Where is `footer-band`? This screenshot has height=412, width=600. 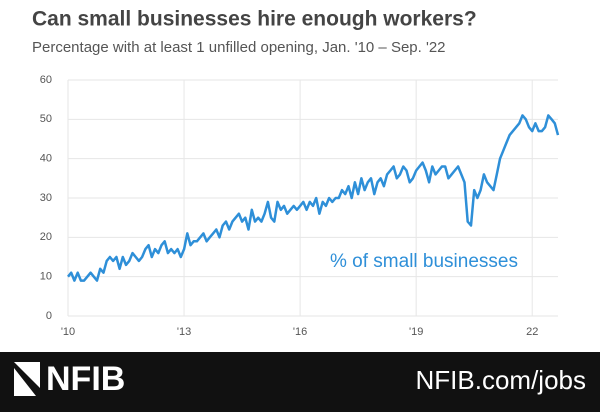 footer-band is located at coordinates (300, 382).